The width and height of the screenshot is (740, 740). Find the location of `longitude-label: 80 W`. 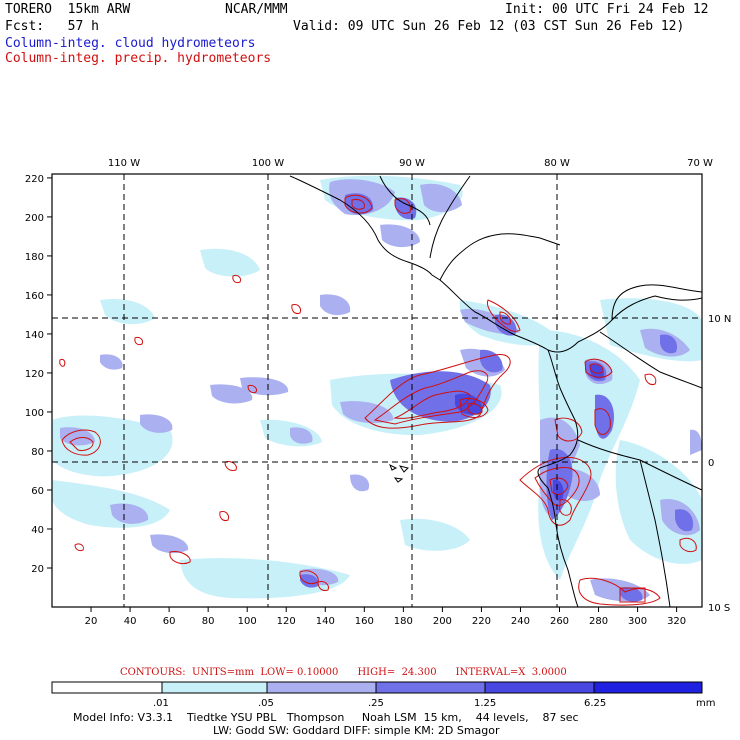

longitude-label: 80 W is located at coordinates (557, 163).